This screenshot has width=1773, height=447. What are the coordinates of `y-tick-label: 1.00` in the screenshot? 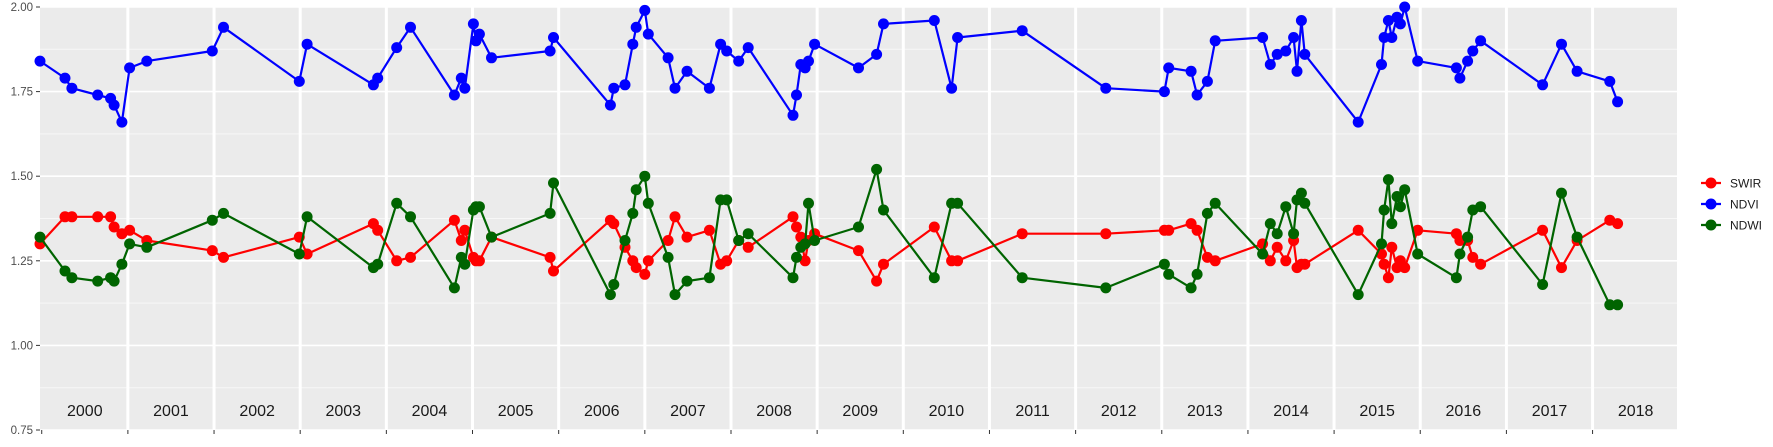 It's located at (22, 346).